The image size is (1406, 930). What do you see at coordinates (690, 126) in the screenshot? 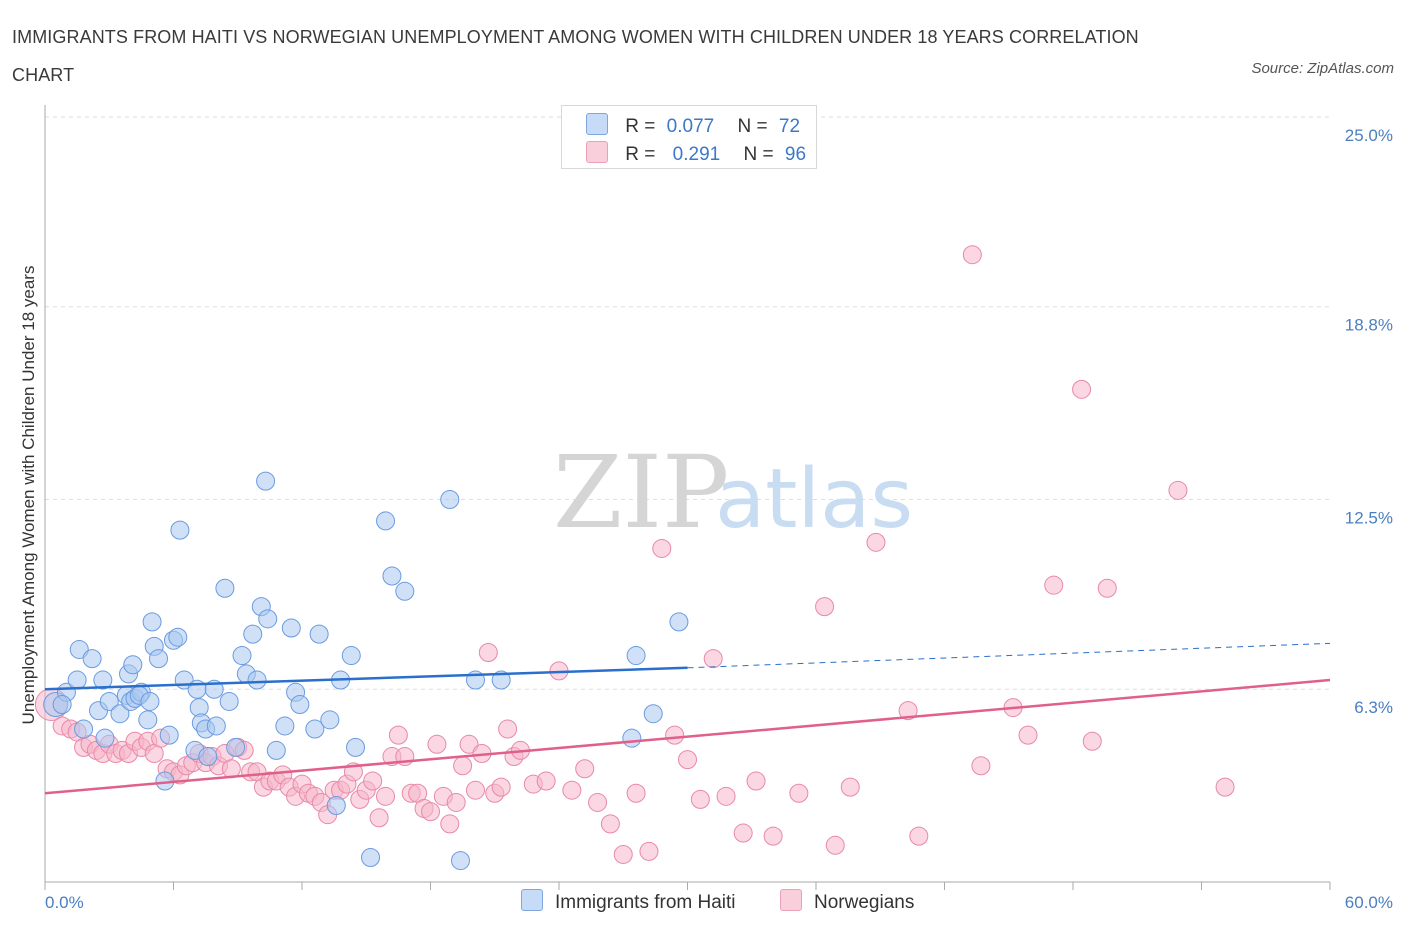
I see `legend-r-value: 0.077` at bounding box center [690, 126].